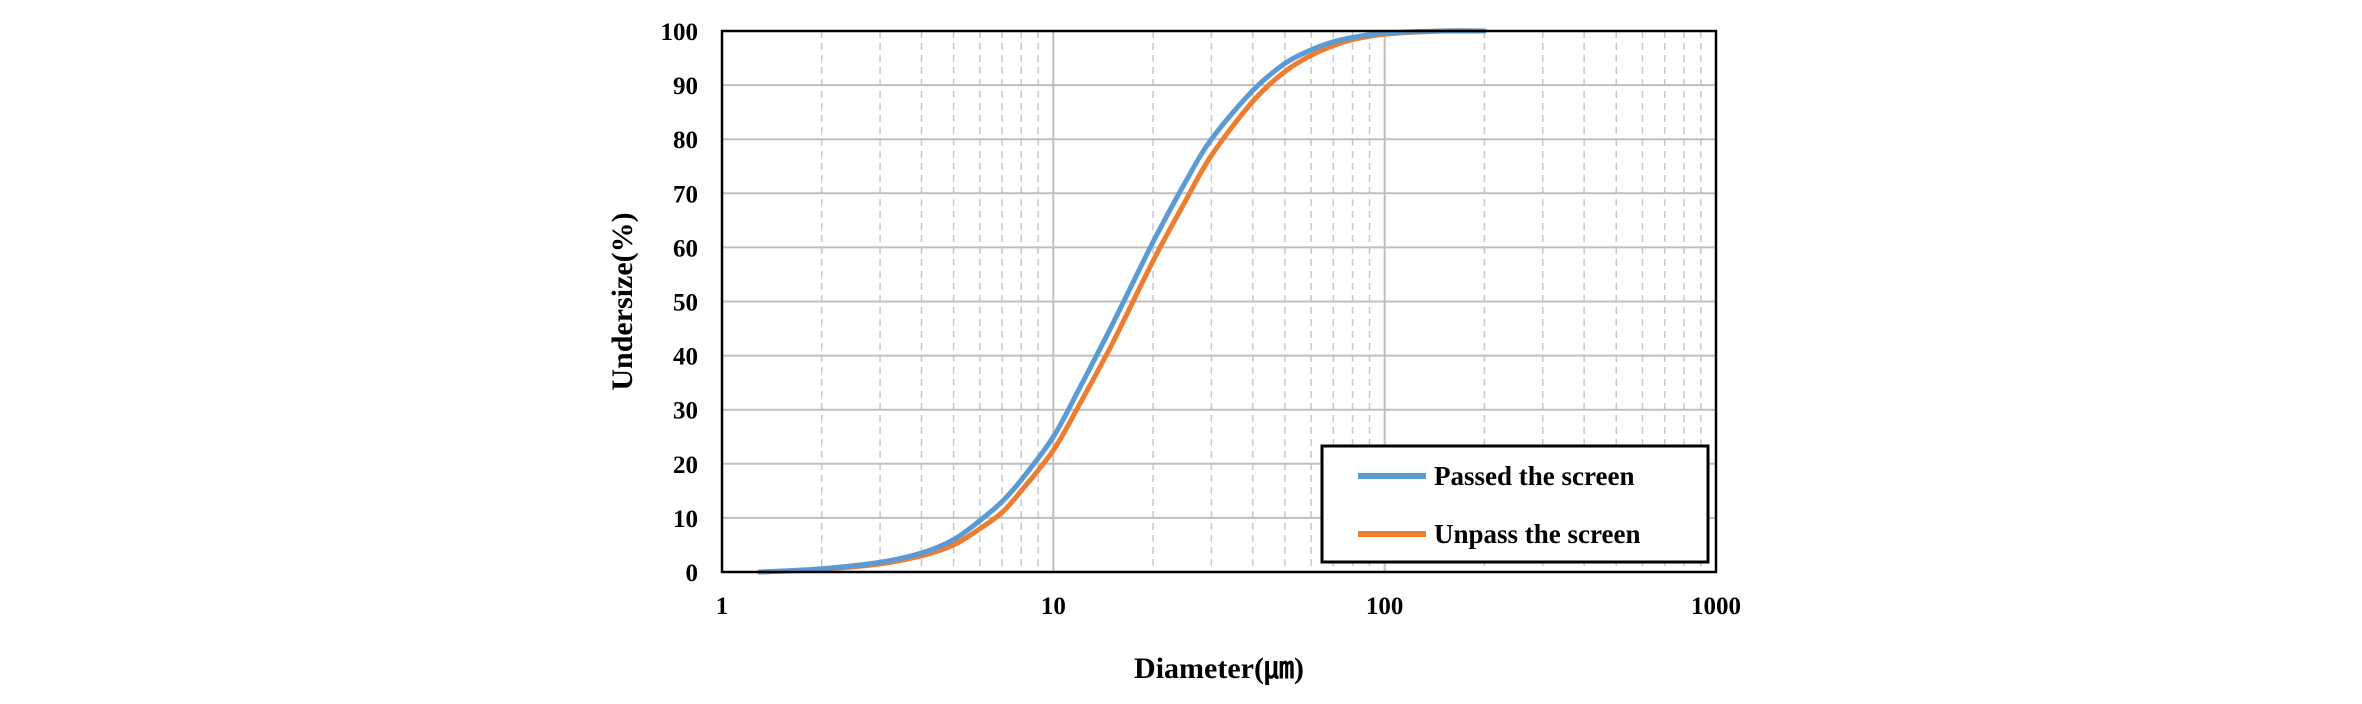 This screenshot has width=2362, height=704. Describe the element at coordinates (685, 519) in the screenshot. I see `y-tick-label: 10` at that location.